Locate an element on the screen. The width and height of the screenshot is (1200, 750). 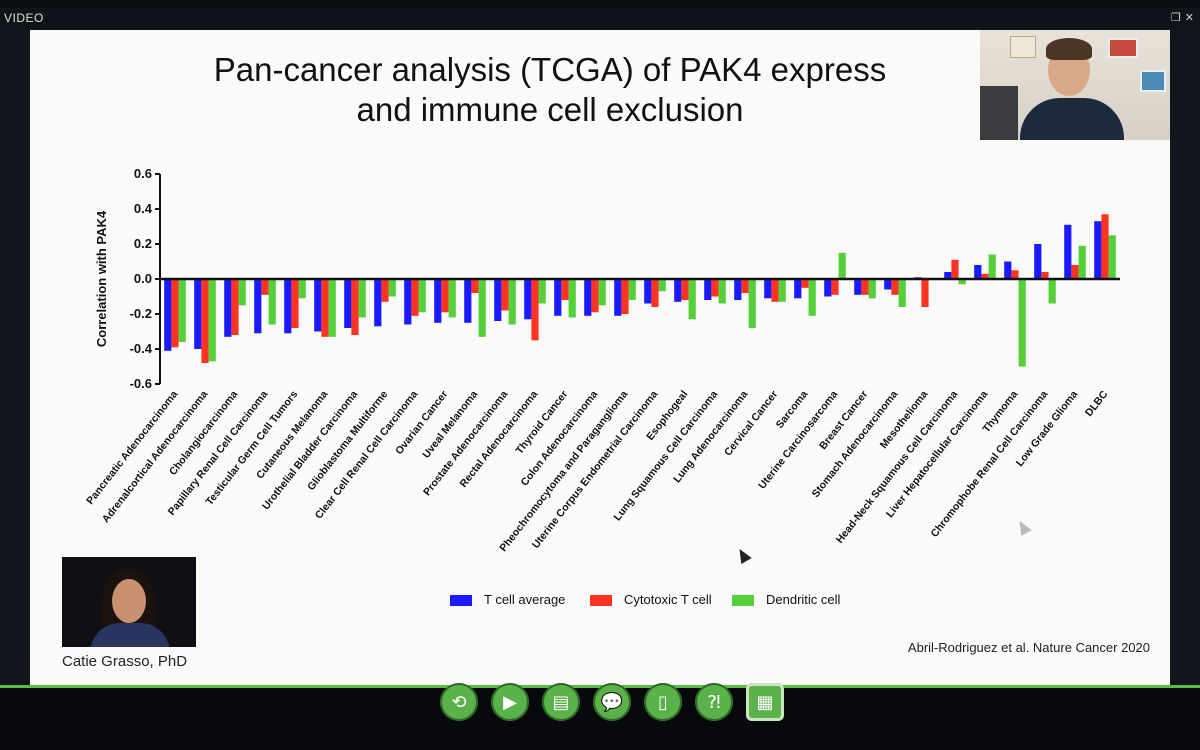
guest-face is located at coordinates (129, 601).